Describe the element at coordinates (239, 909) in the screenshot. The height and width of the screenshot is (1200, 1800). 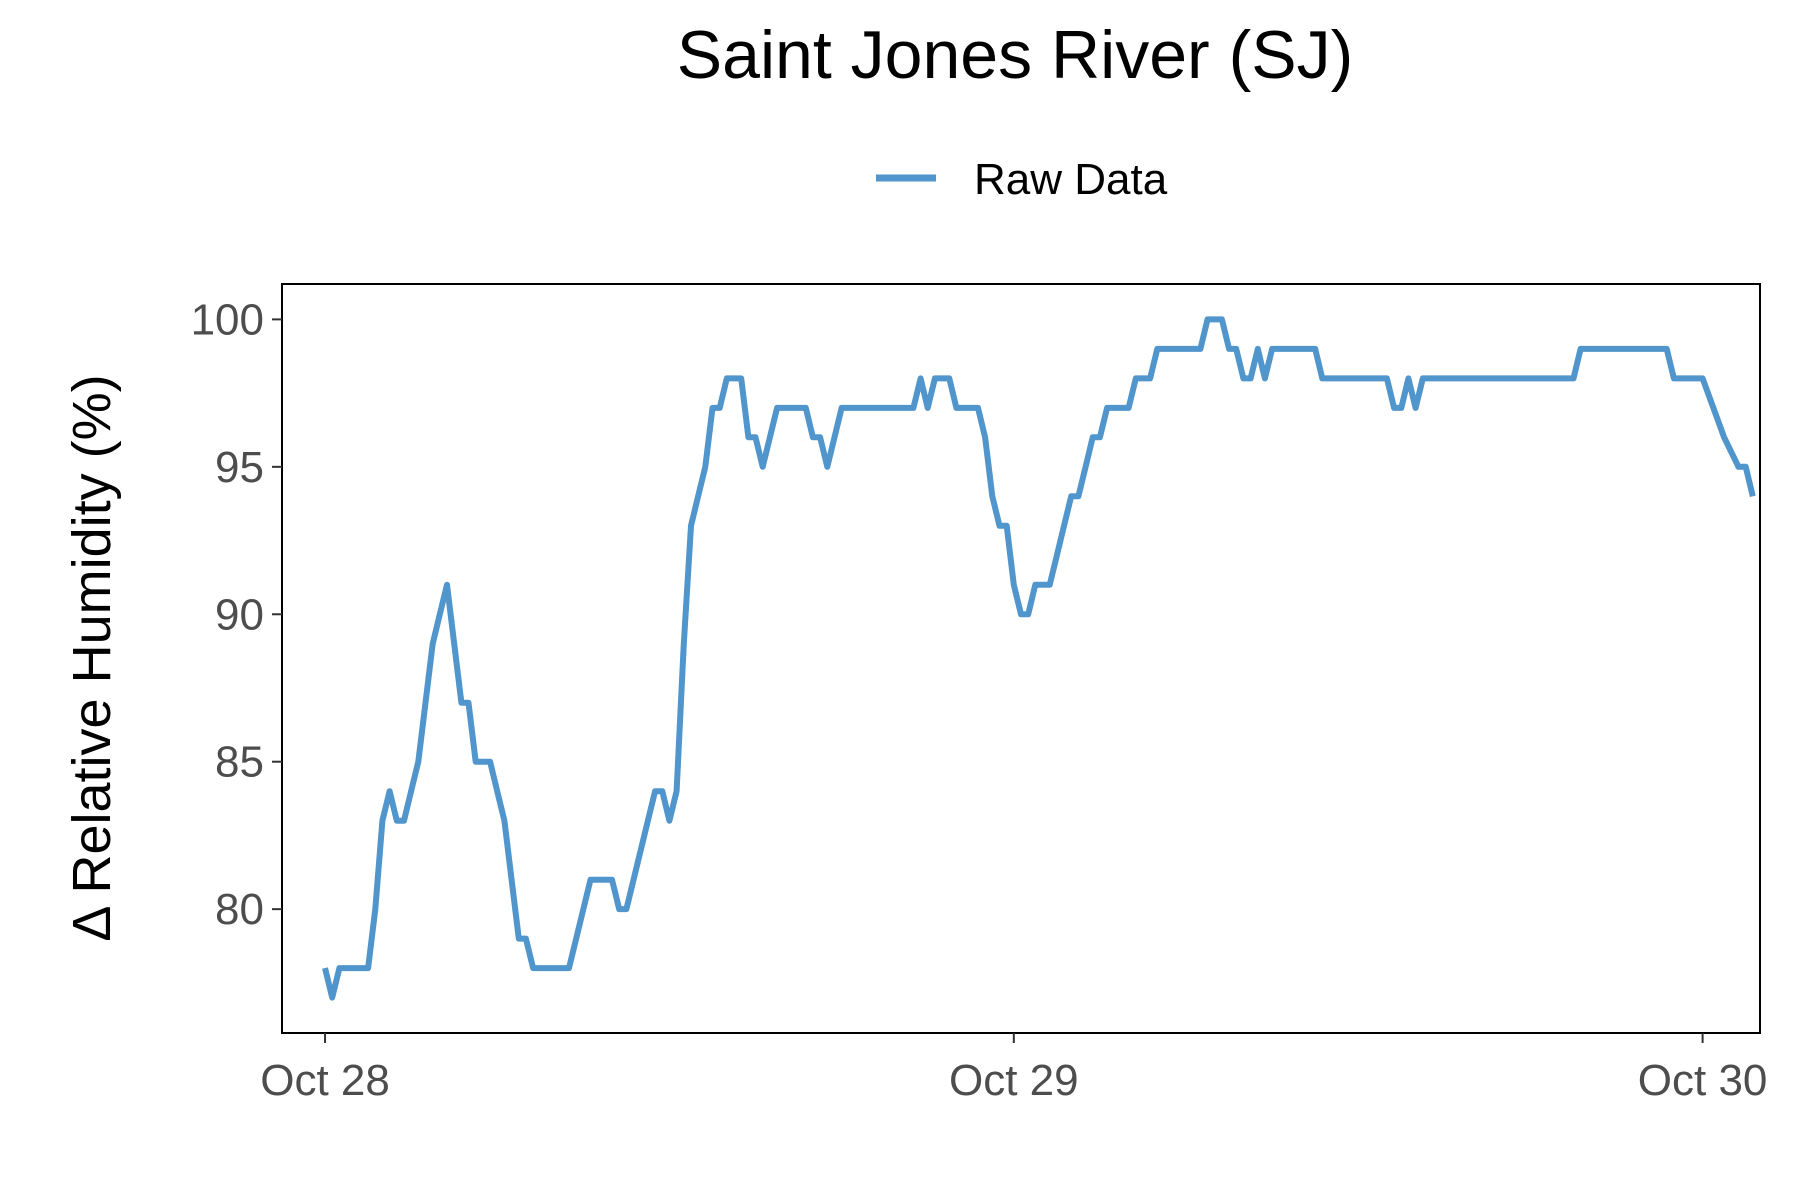
I see `y-tick-label: 80` at that location.